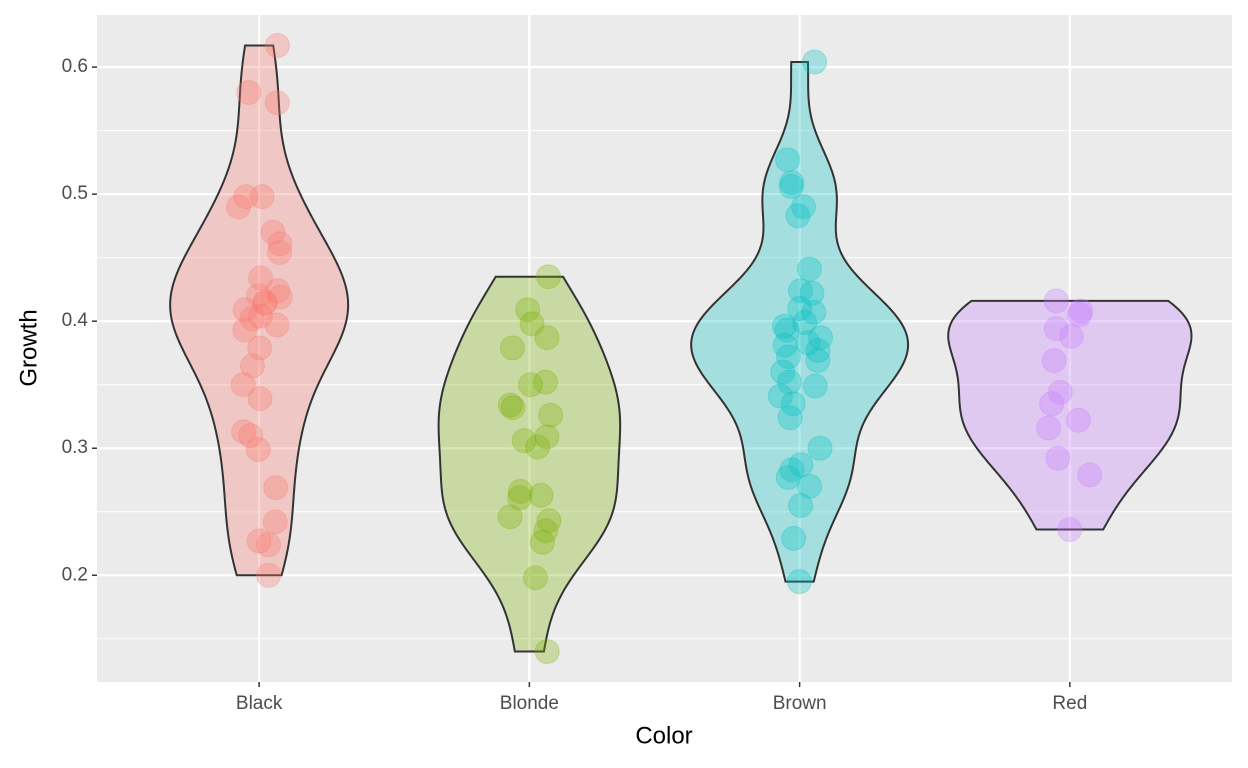 This screenshot has height=768, width=1248. Describe the element at coordinates (1069, 703) in the screenshot. I see `x-tick-label: Red` at that location.